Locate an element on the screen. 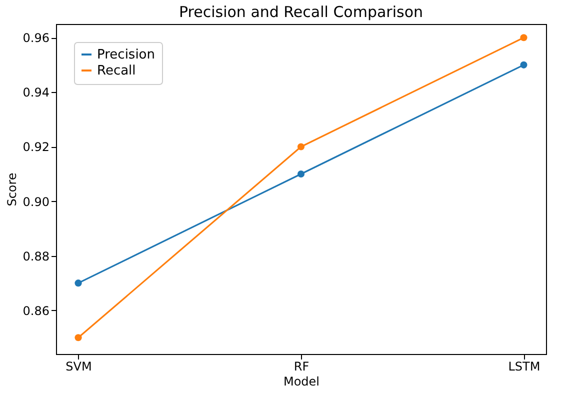 The height and width of the screenshot is (412, 574). y-tick-label: 0.94 is located at coordinates (36, 93).